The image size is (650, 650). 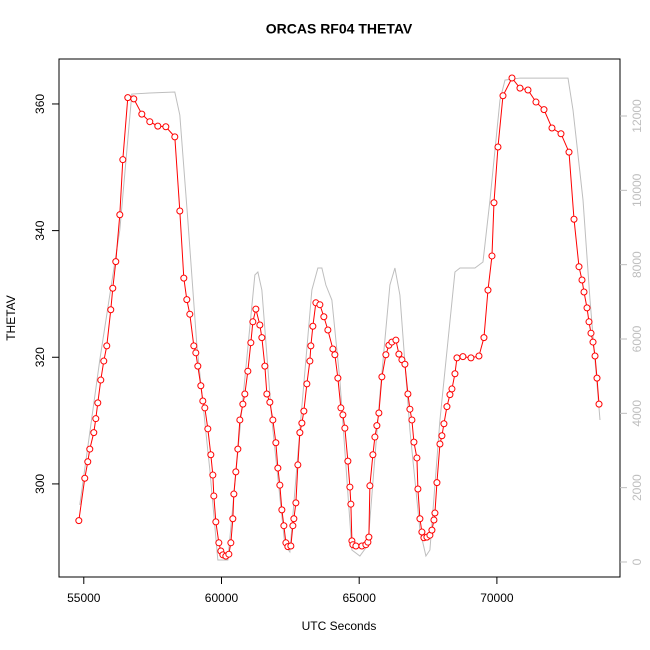 I want to click on y2-tick-label: 10000, so click(x=637, y=190).